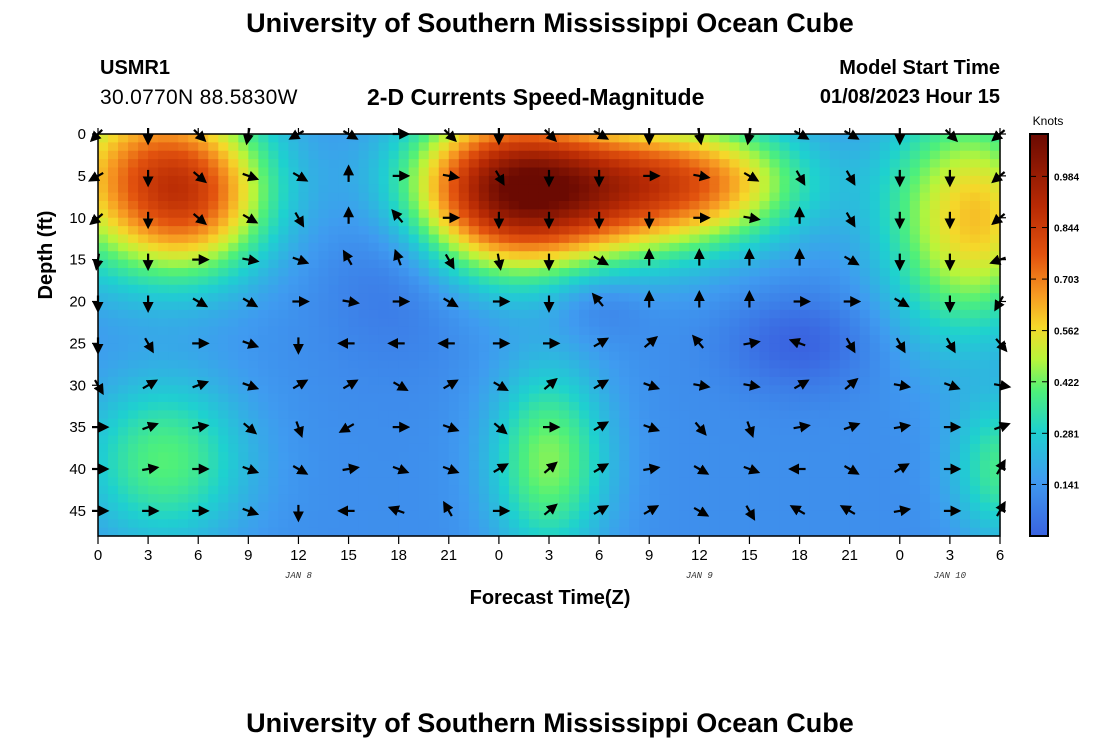 The image size is (1100, 750). I want to click on x-tick-label: 21, so click(849, 555).